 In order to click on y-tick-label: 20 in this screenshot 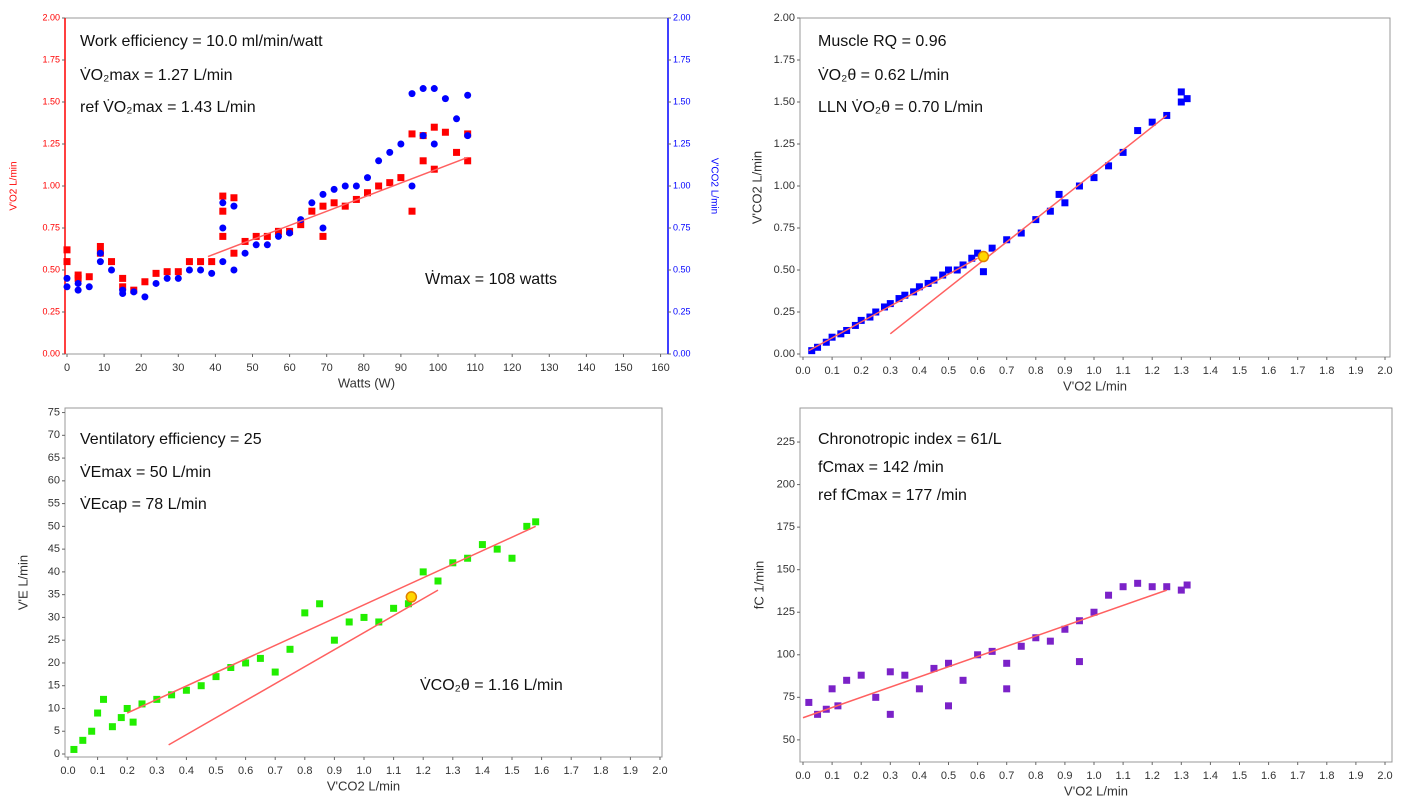, I will do `click(54, 663)`.